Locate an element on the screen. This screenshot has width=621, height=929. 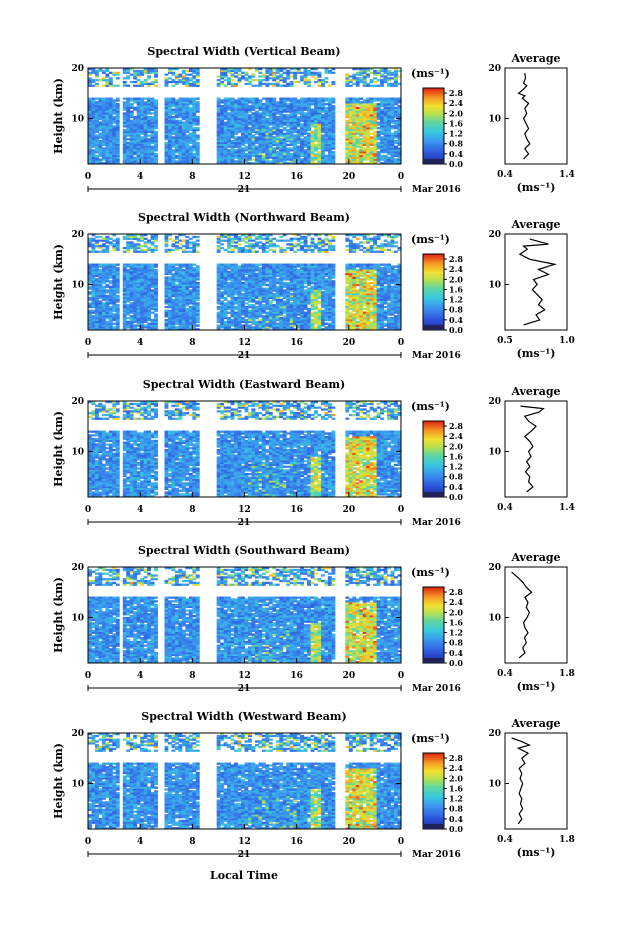
colorbar-tick-label: 1.6 is located at coordinates (456, 289).